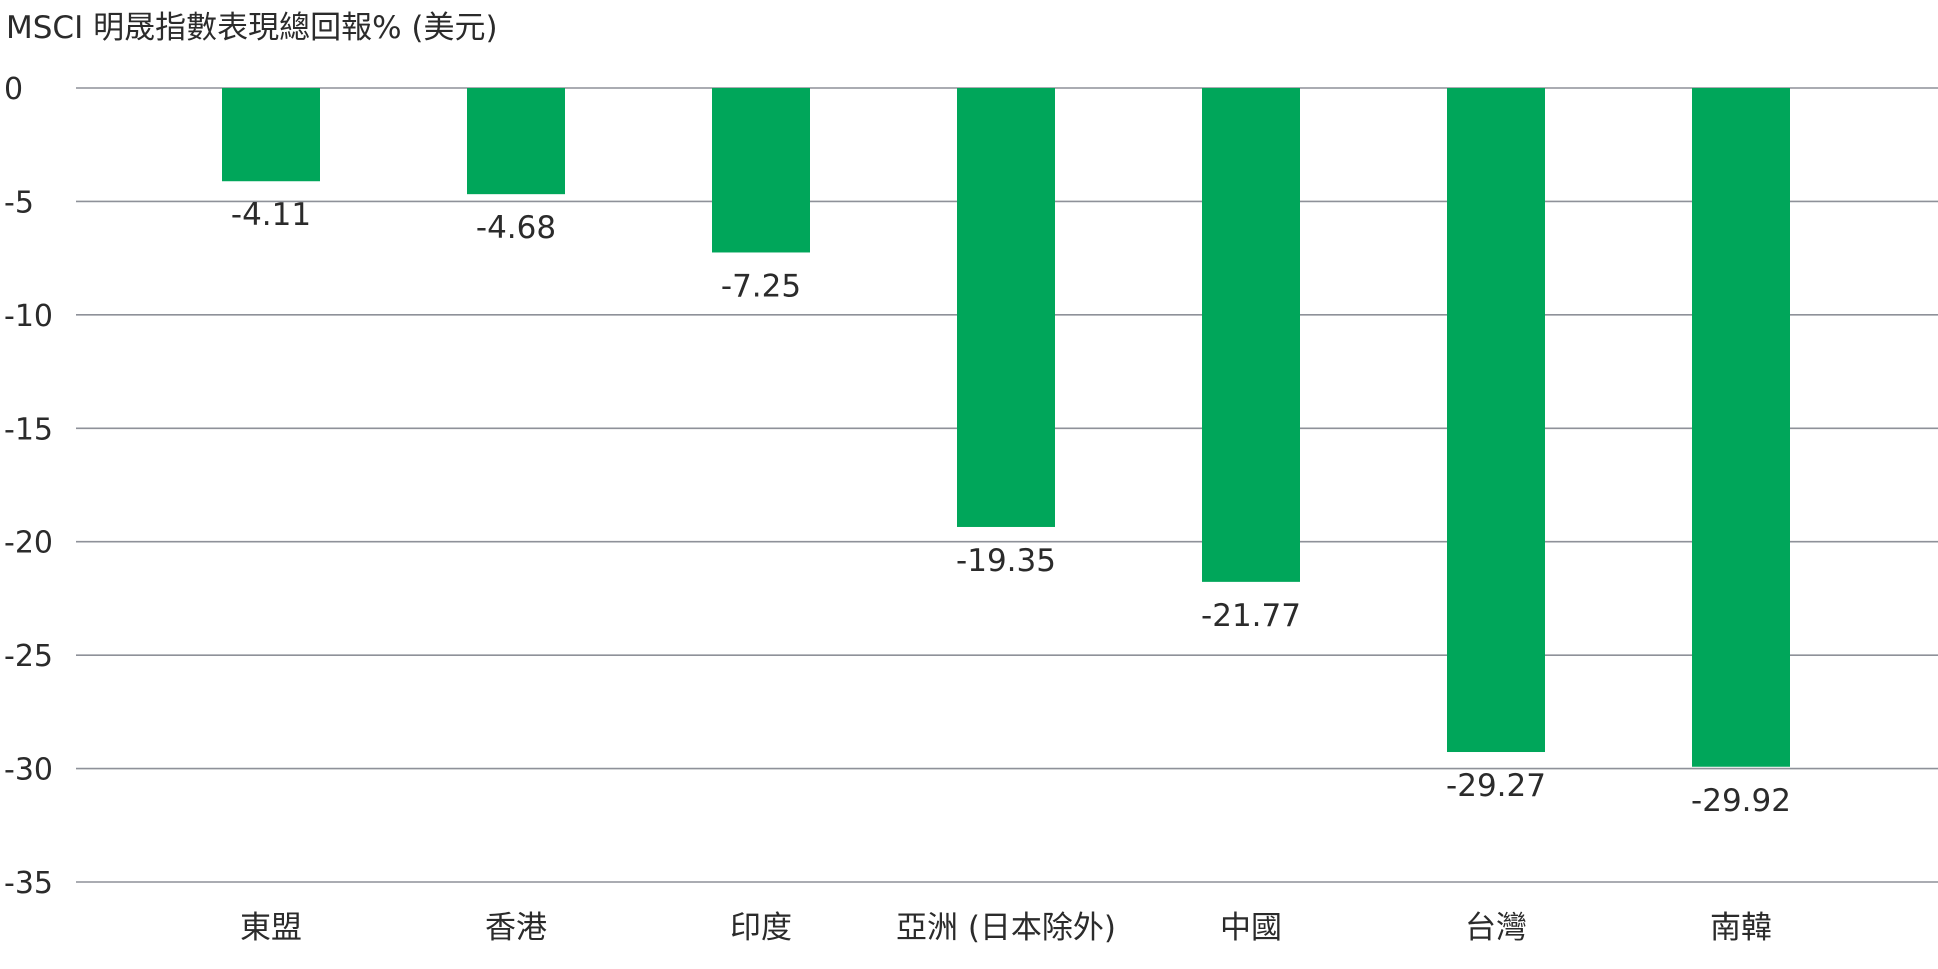 The height and width of the screenshot is (969, 1938). I want to click on y-tick-label: -25, so click(28, 656).